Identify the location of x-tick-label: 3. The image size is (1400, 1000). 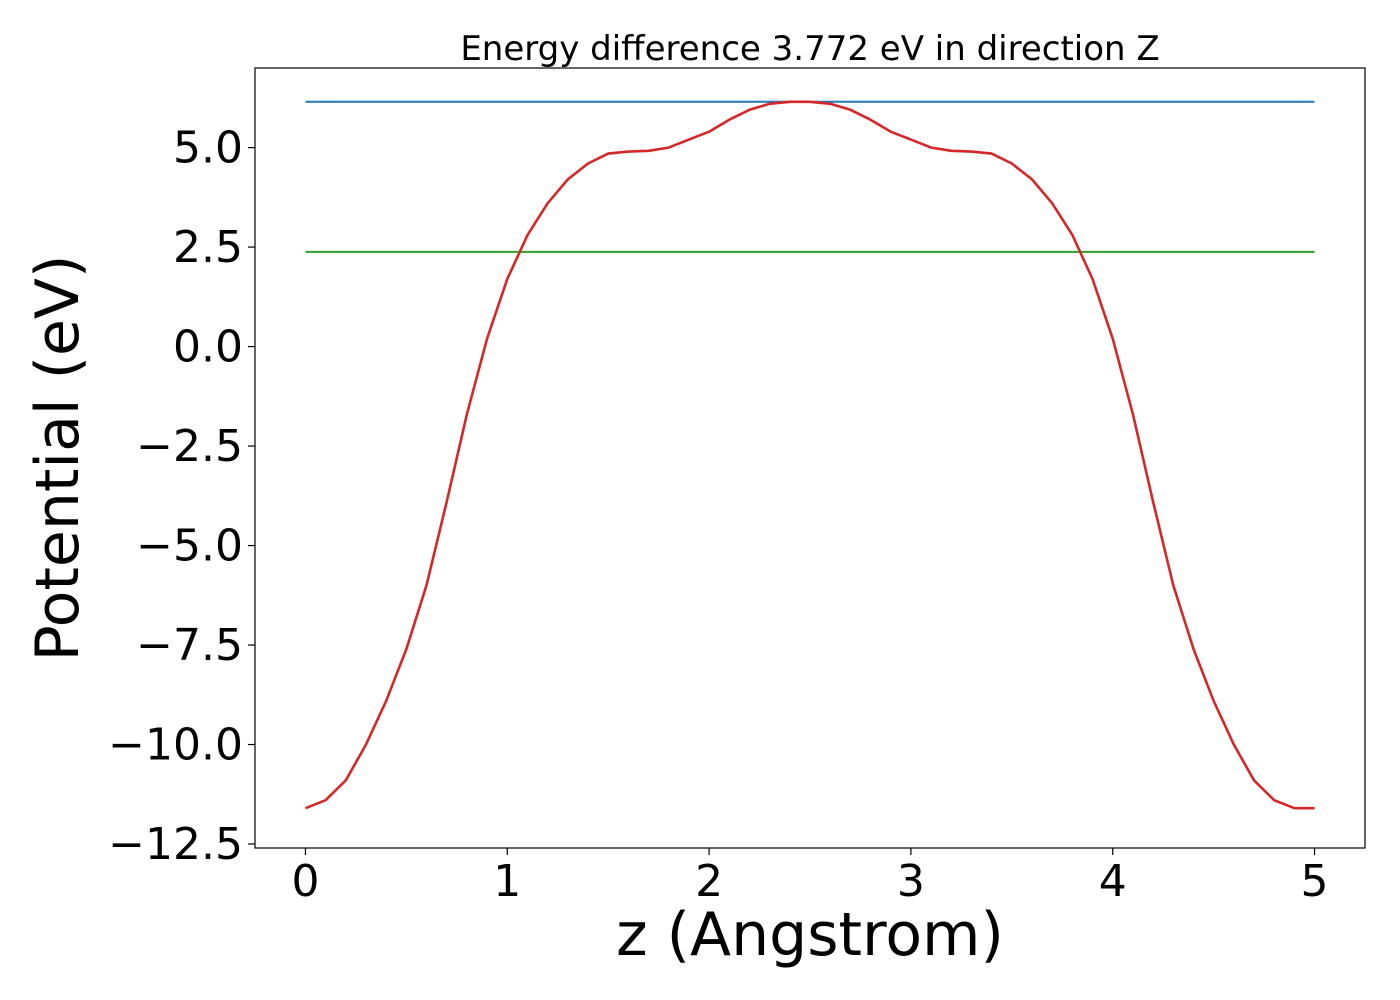
(911, 881).